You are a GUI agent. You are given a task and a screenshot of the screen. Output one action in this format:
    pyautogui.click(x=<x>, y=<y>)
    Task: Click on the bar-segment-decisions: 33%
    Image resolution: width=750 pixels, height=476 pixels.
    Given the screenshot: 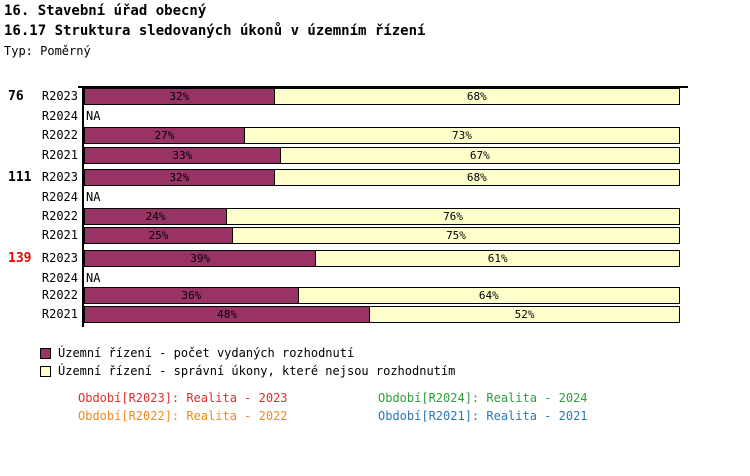 What is the action you would take?
    pyautogui.click(x=182, y=155)
    